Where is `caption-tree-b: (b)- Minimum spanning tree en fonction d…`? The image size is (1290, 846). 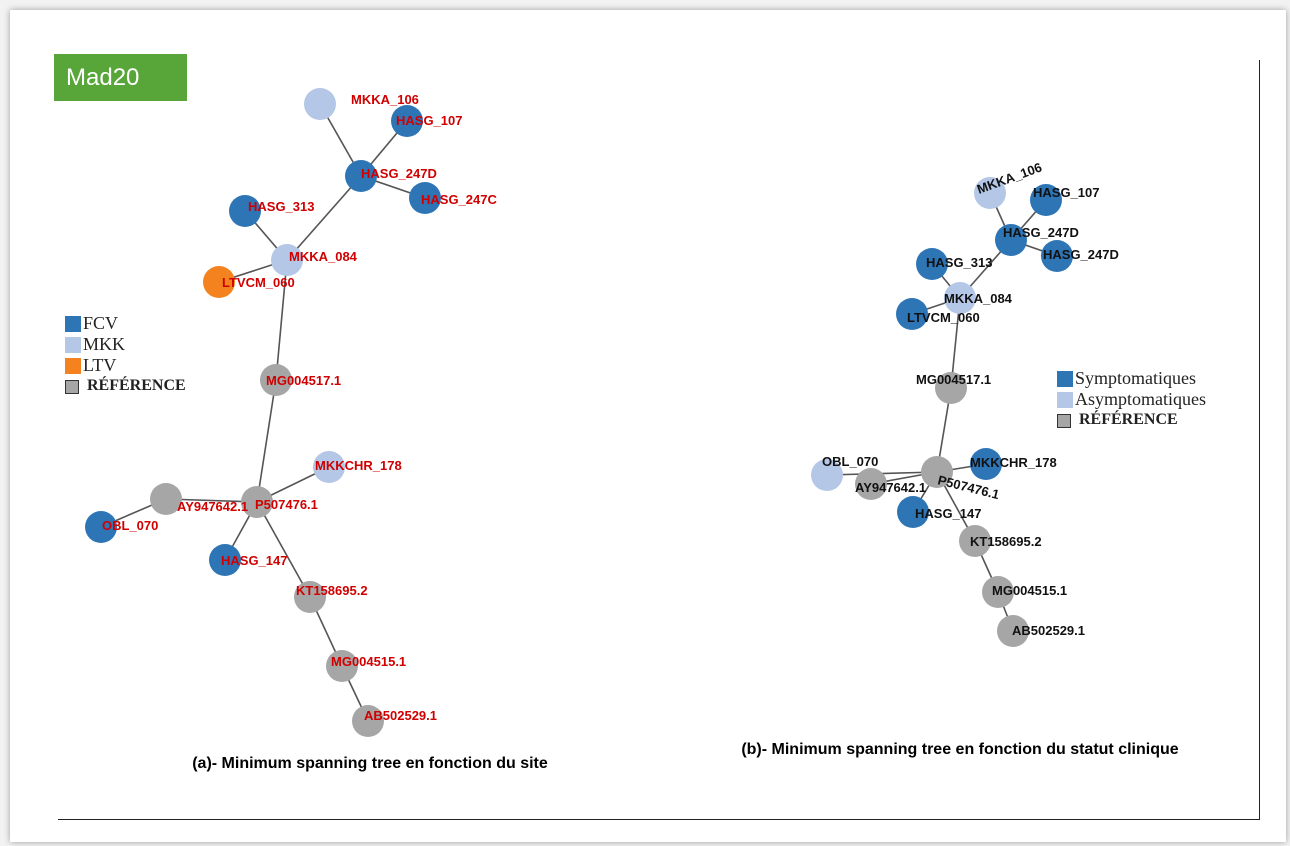 caption-tree-b: (b)- Minimum spanning tree en fonction d… is located at coordinates (960, 749).